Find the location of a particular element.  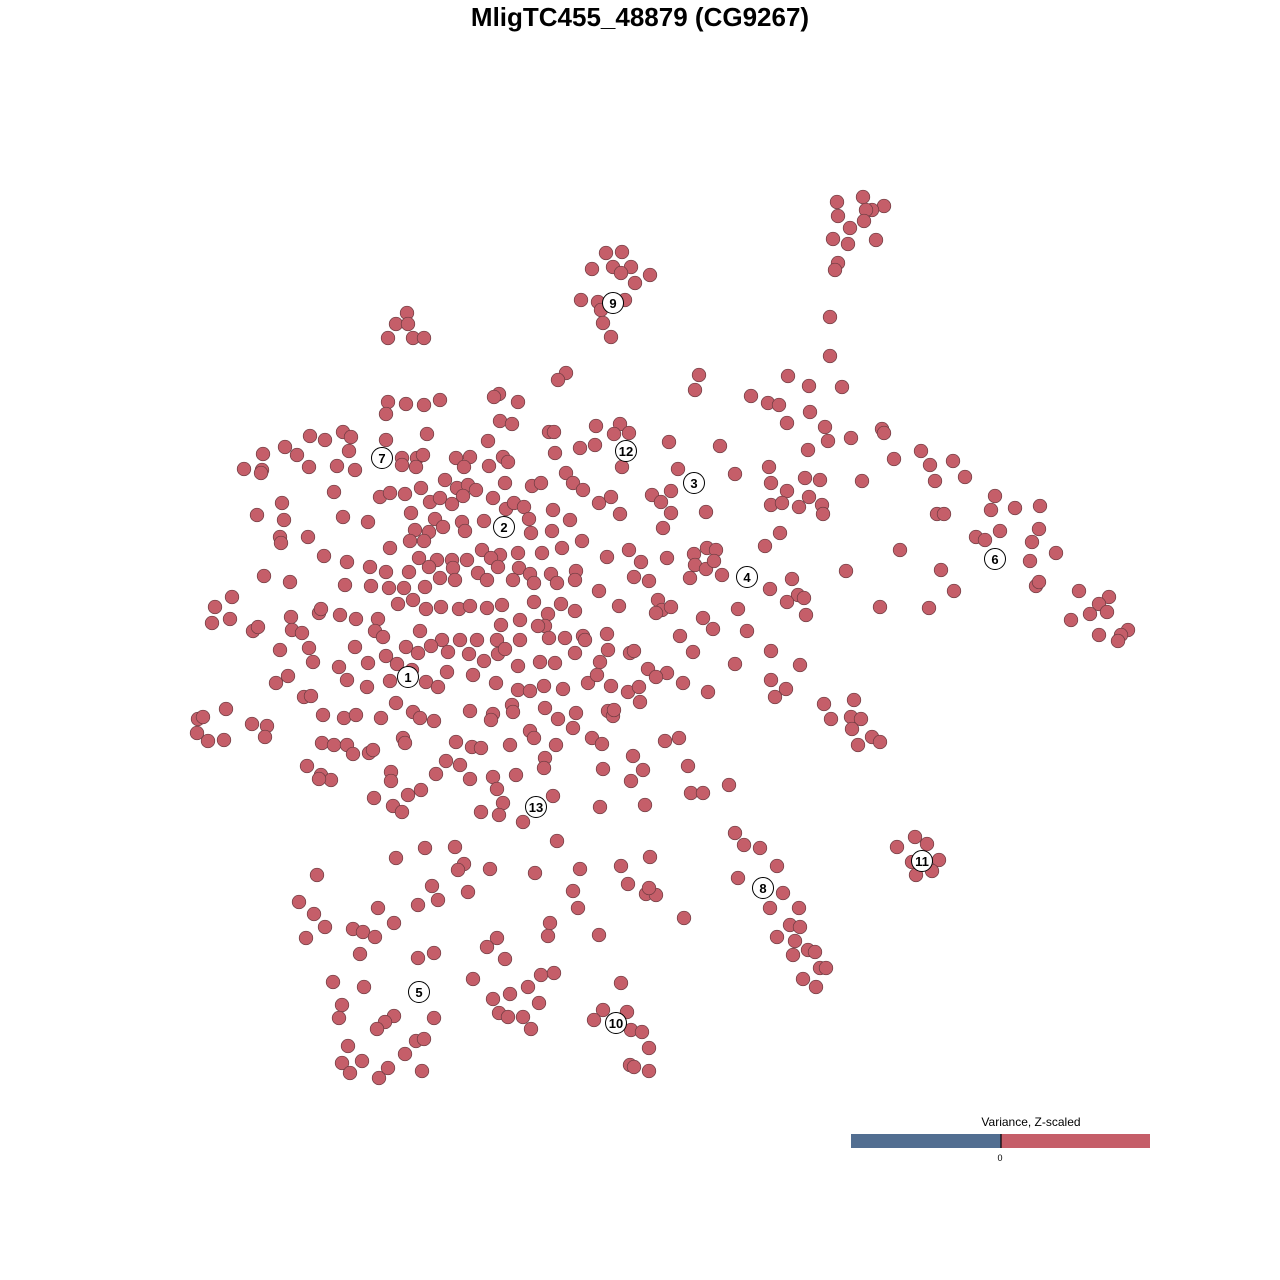

cluster-label-text: 8 is located at coordinates (762, 888).